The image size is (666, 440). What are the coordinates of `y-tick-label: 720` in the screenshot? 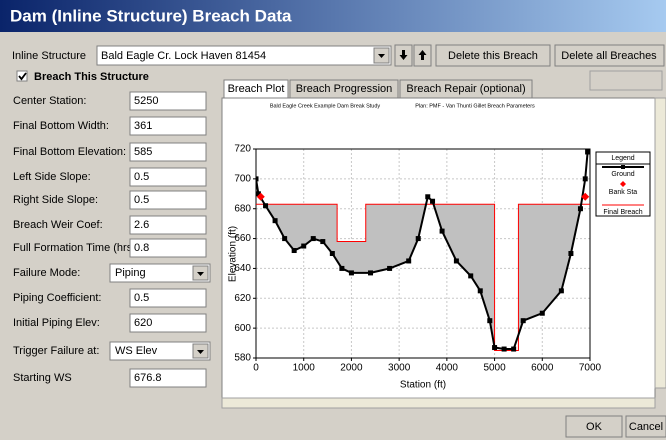 It's located at (242, 149).